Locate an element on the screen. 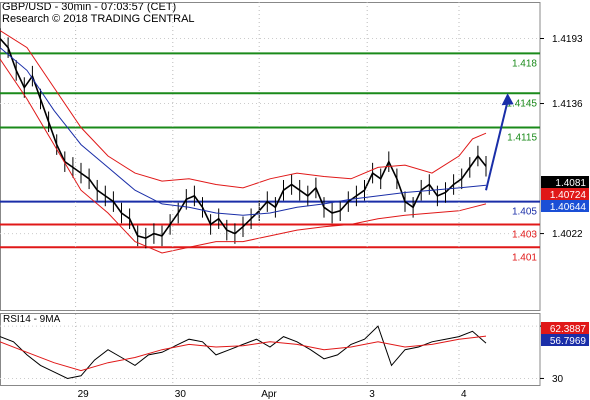 The height and width of the screenshot is (400, 590). x-tick-label: 4 is located at coordinates (464, 394).